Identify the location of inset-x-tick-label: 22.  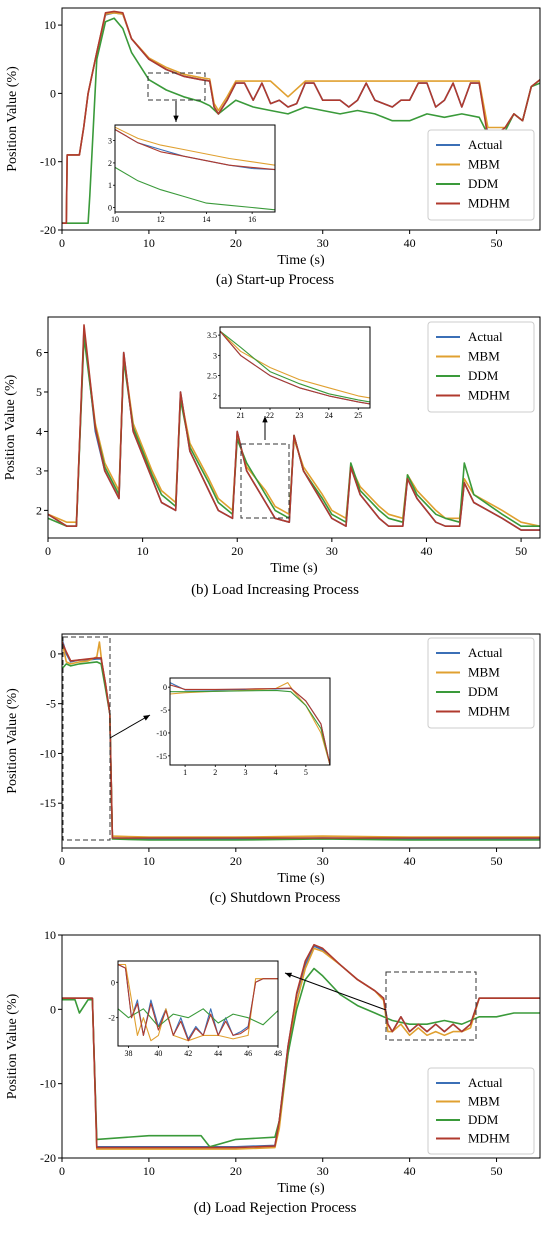
(270, 415).